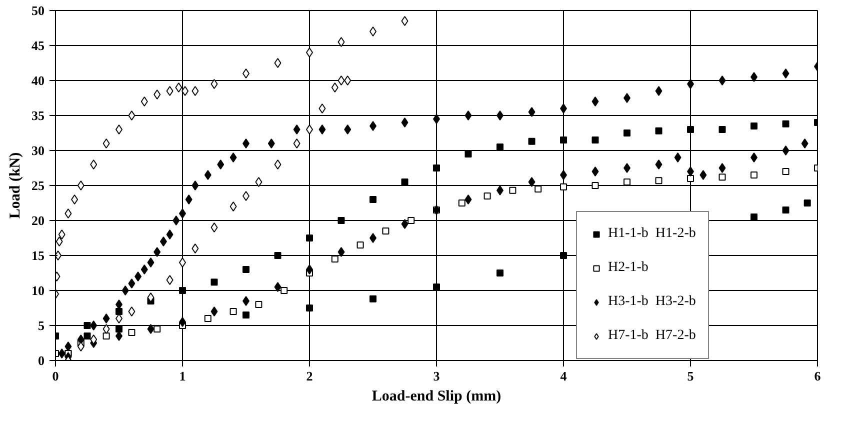 The width and height of the screenshot is (847, 446). Describe the element at coordinates (436, 376) in the screenshot. I see `x-tick-label: 3` at that location.